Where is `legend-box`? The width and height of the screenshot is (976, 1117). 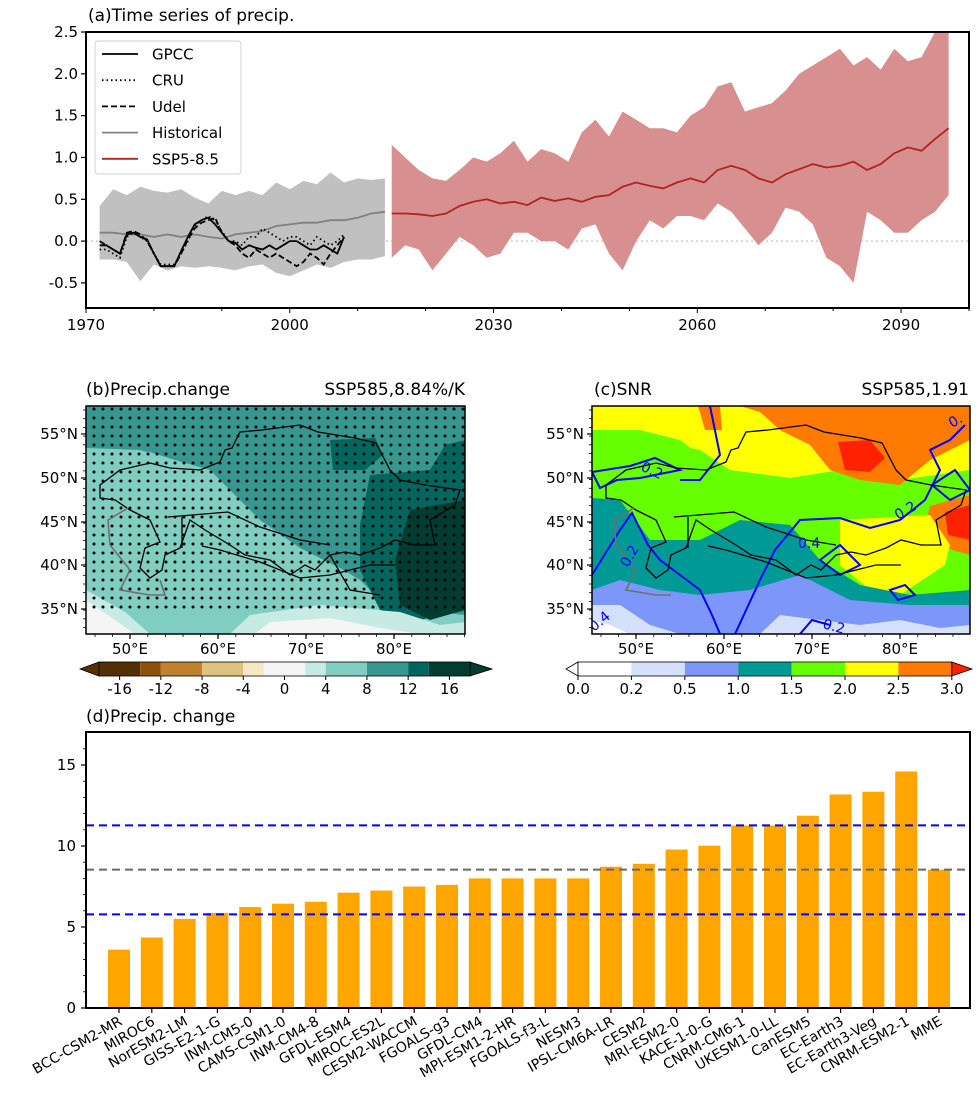 legend-box is located at coordinates (168, 107).